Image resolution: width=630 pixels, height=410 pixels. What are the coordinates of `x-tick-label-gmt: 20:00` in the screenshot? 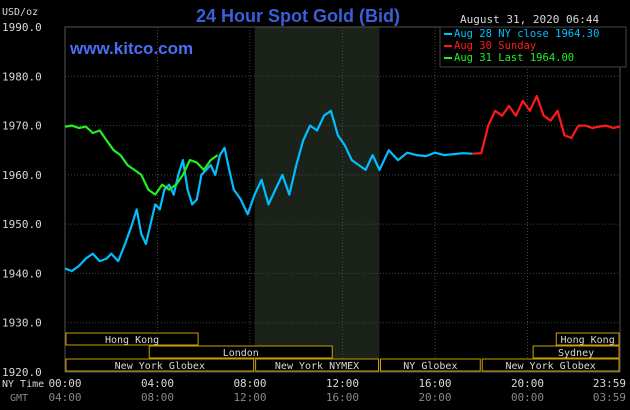 It's located at (434, 397).